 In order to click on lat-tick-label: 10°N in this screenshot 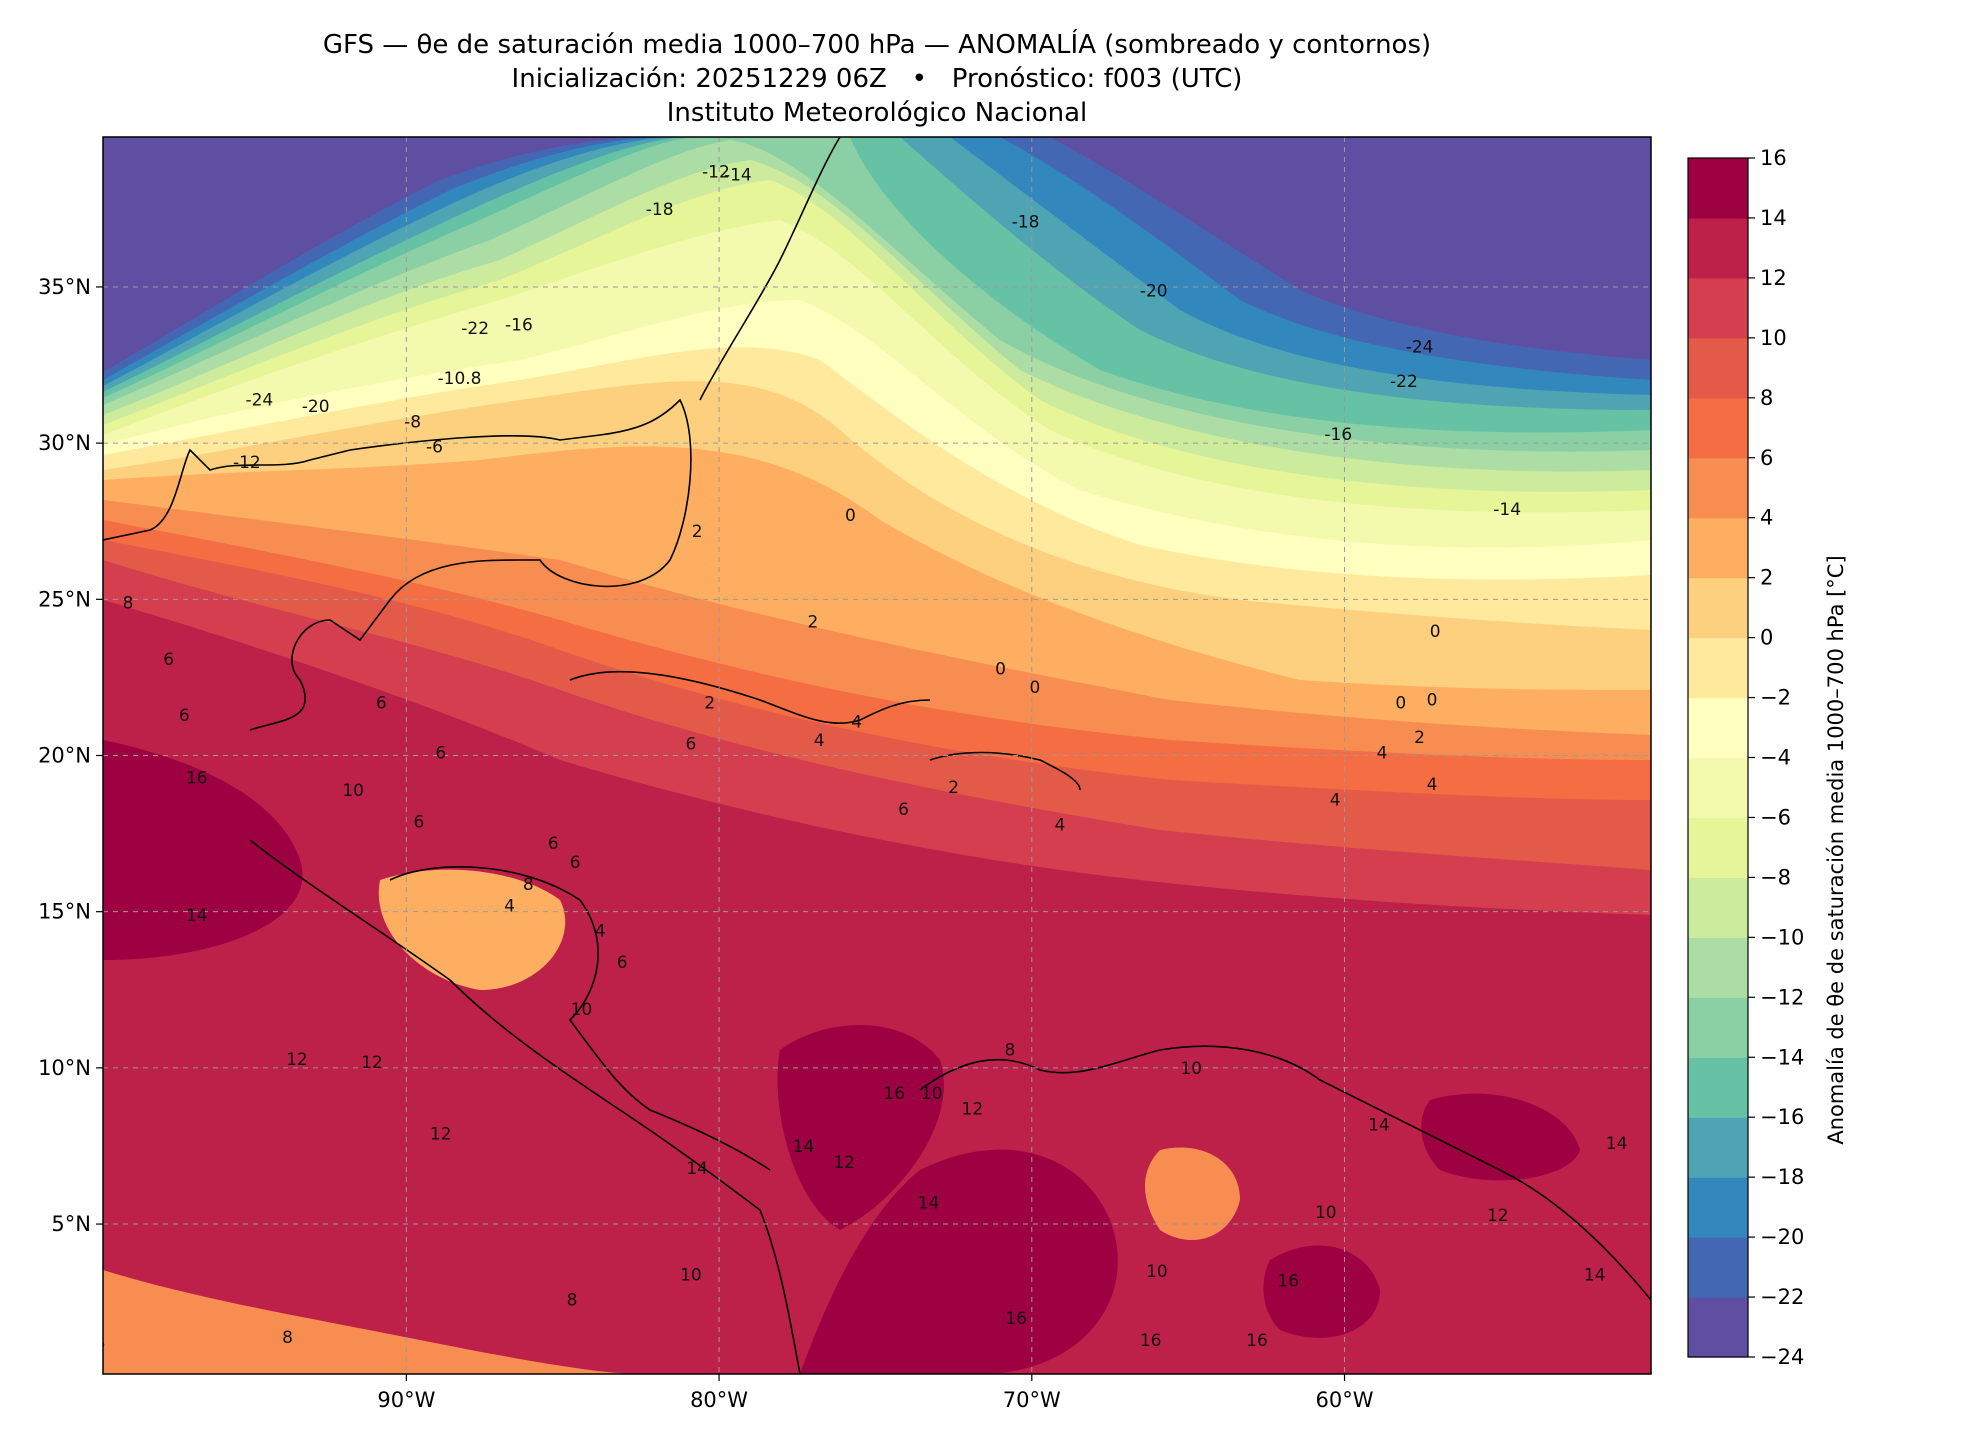, I will do `click(64, 1068)`.